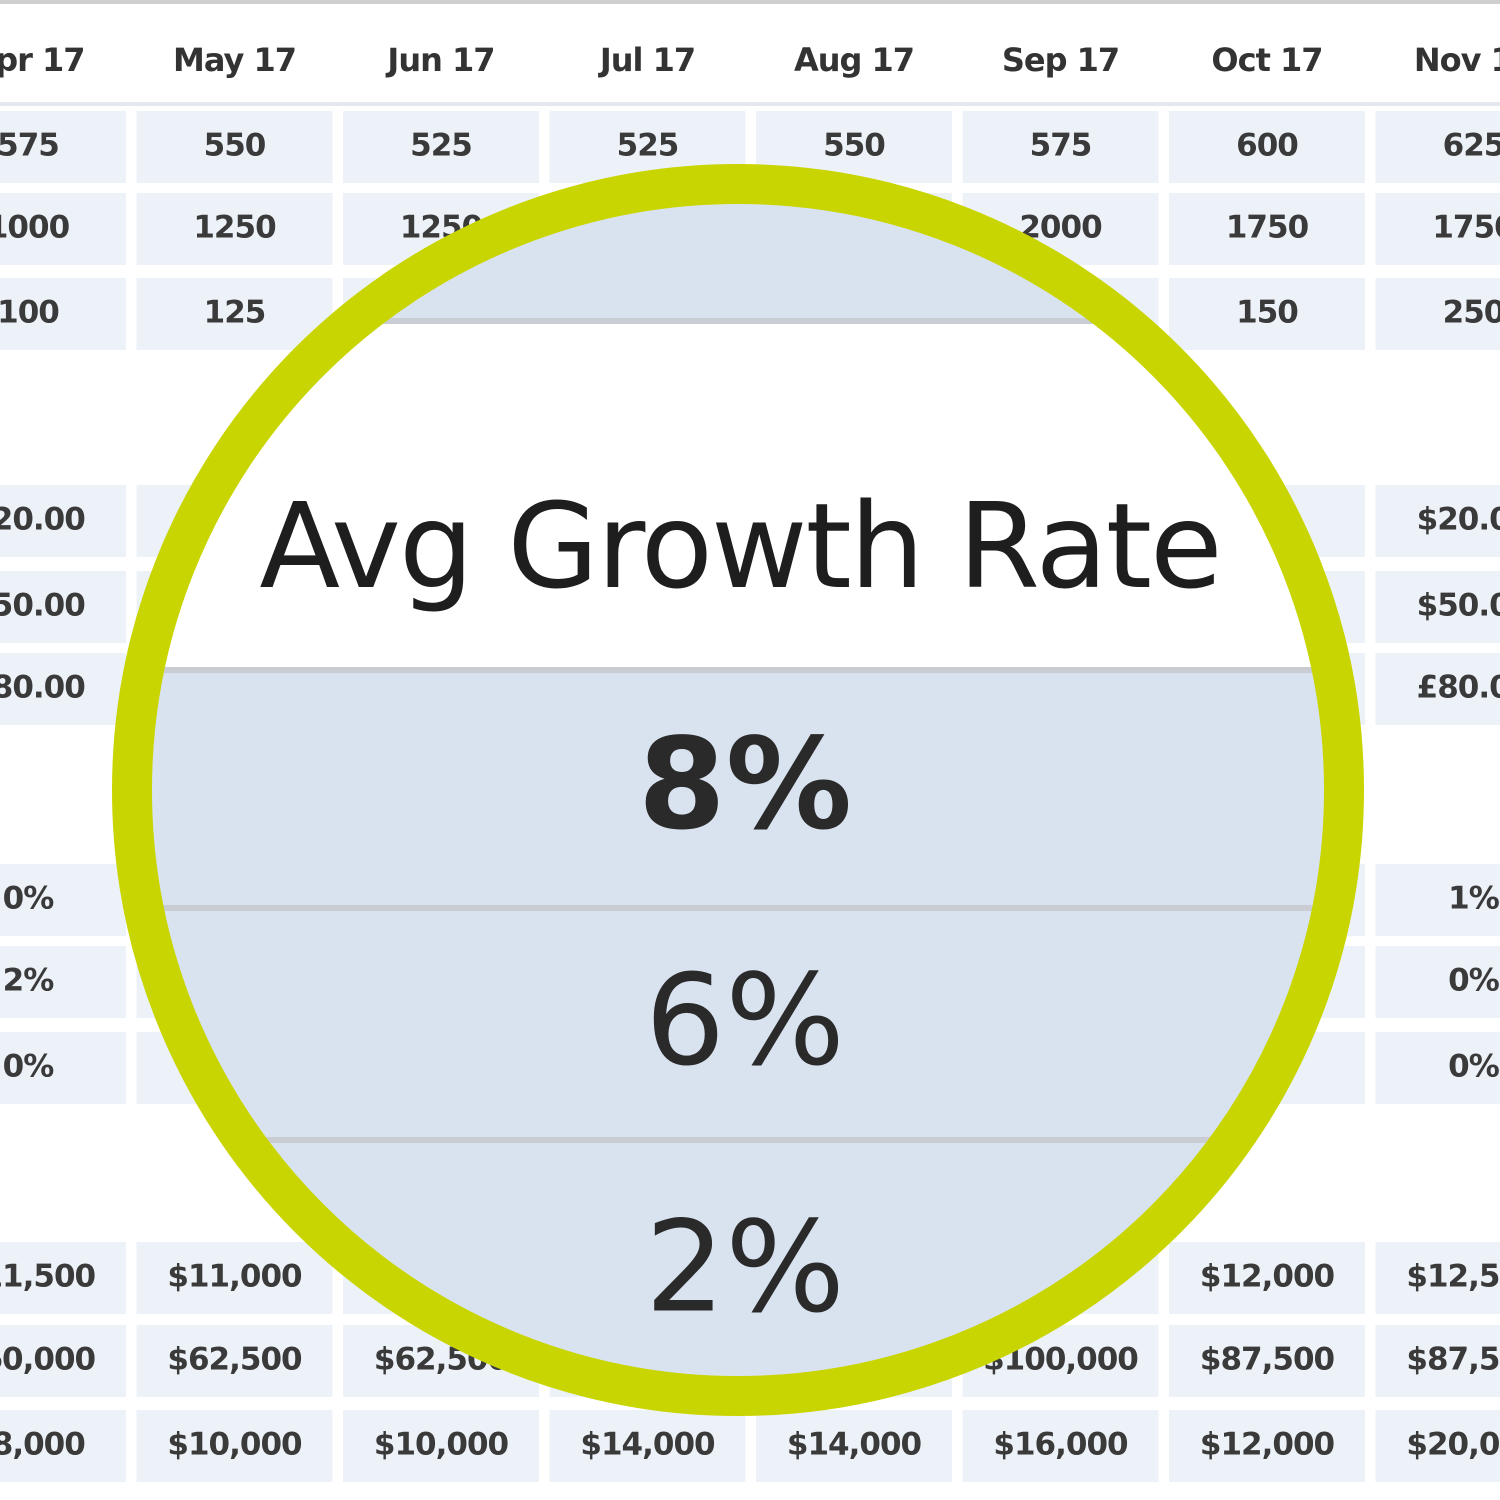 This screenshot has width=1500, height=1500. I want to click on cell-value: $10,000, so click(441, 1445).